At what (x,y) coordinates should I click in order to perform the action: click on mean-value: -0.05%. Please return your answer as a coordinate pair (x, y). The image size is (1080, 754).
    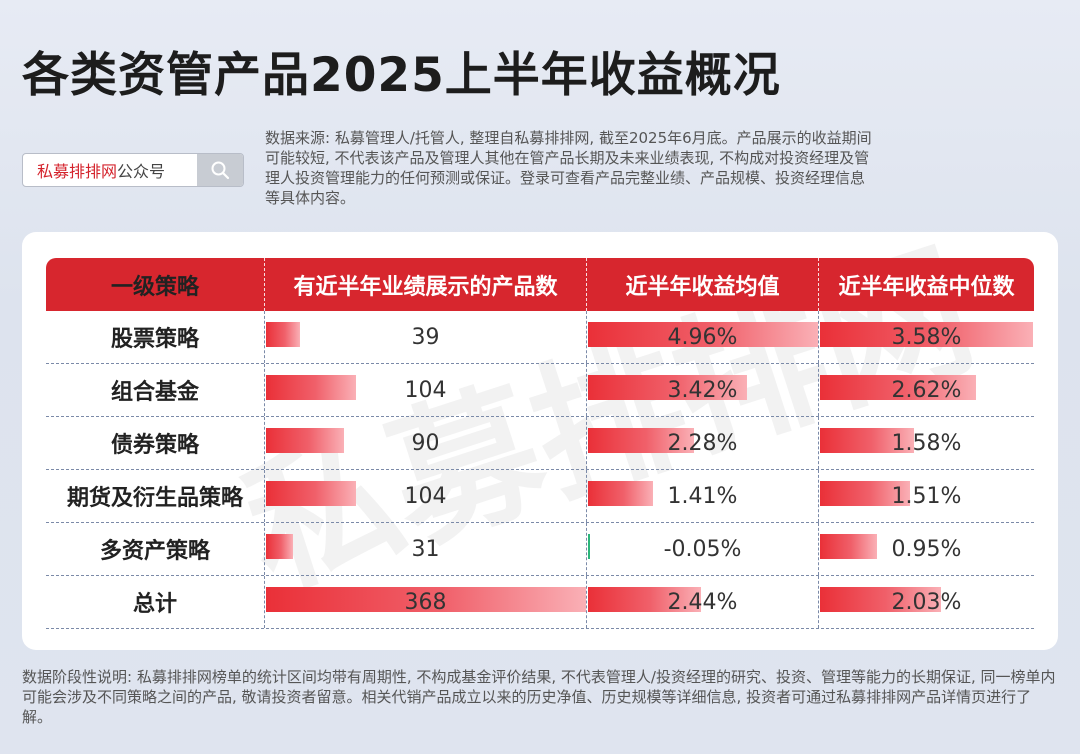
    Looking at the image, I should click on (702, 549).